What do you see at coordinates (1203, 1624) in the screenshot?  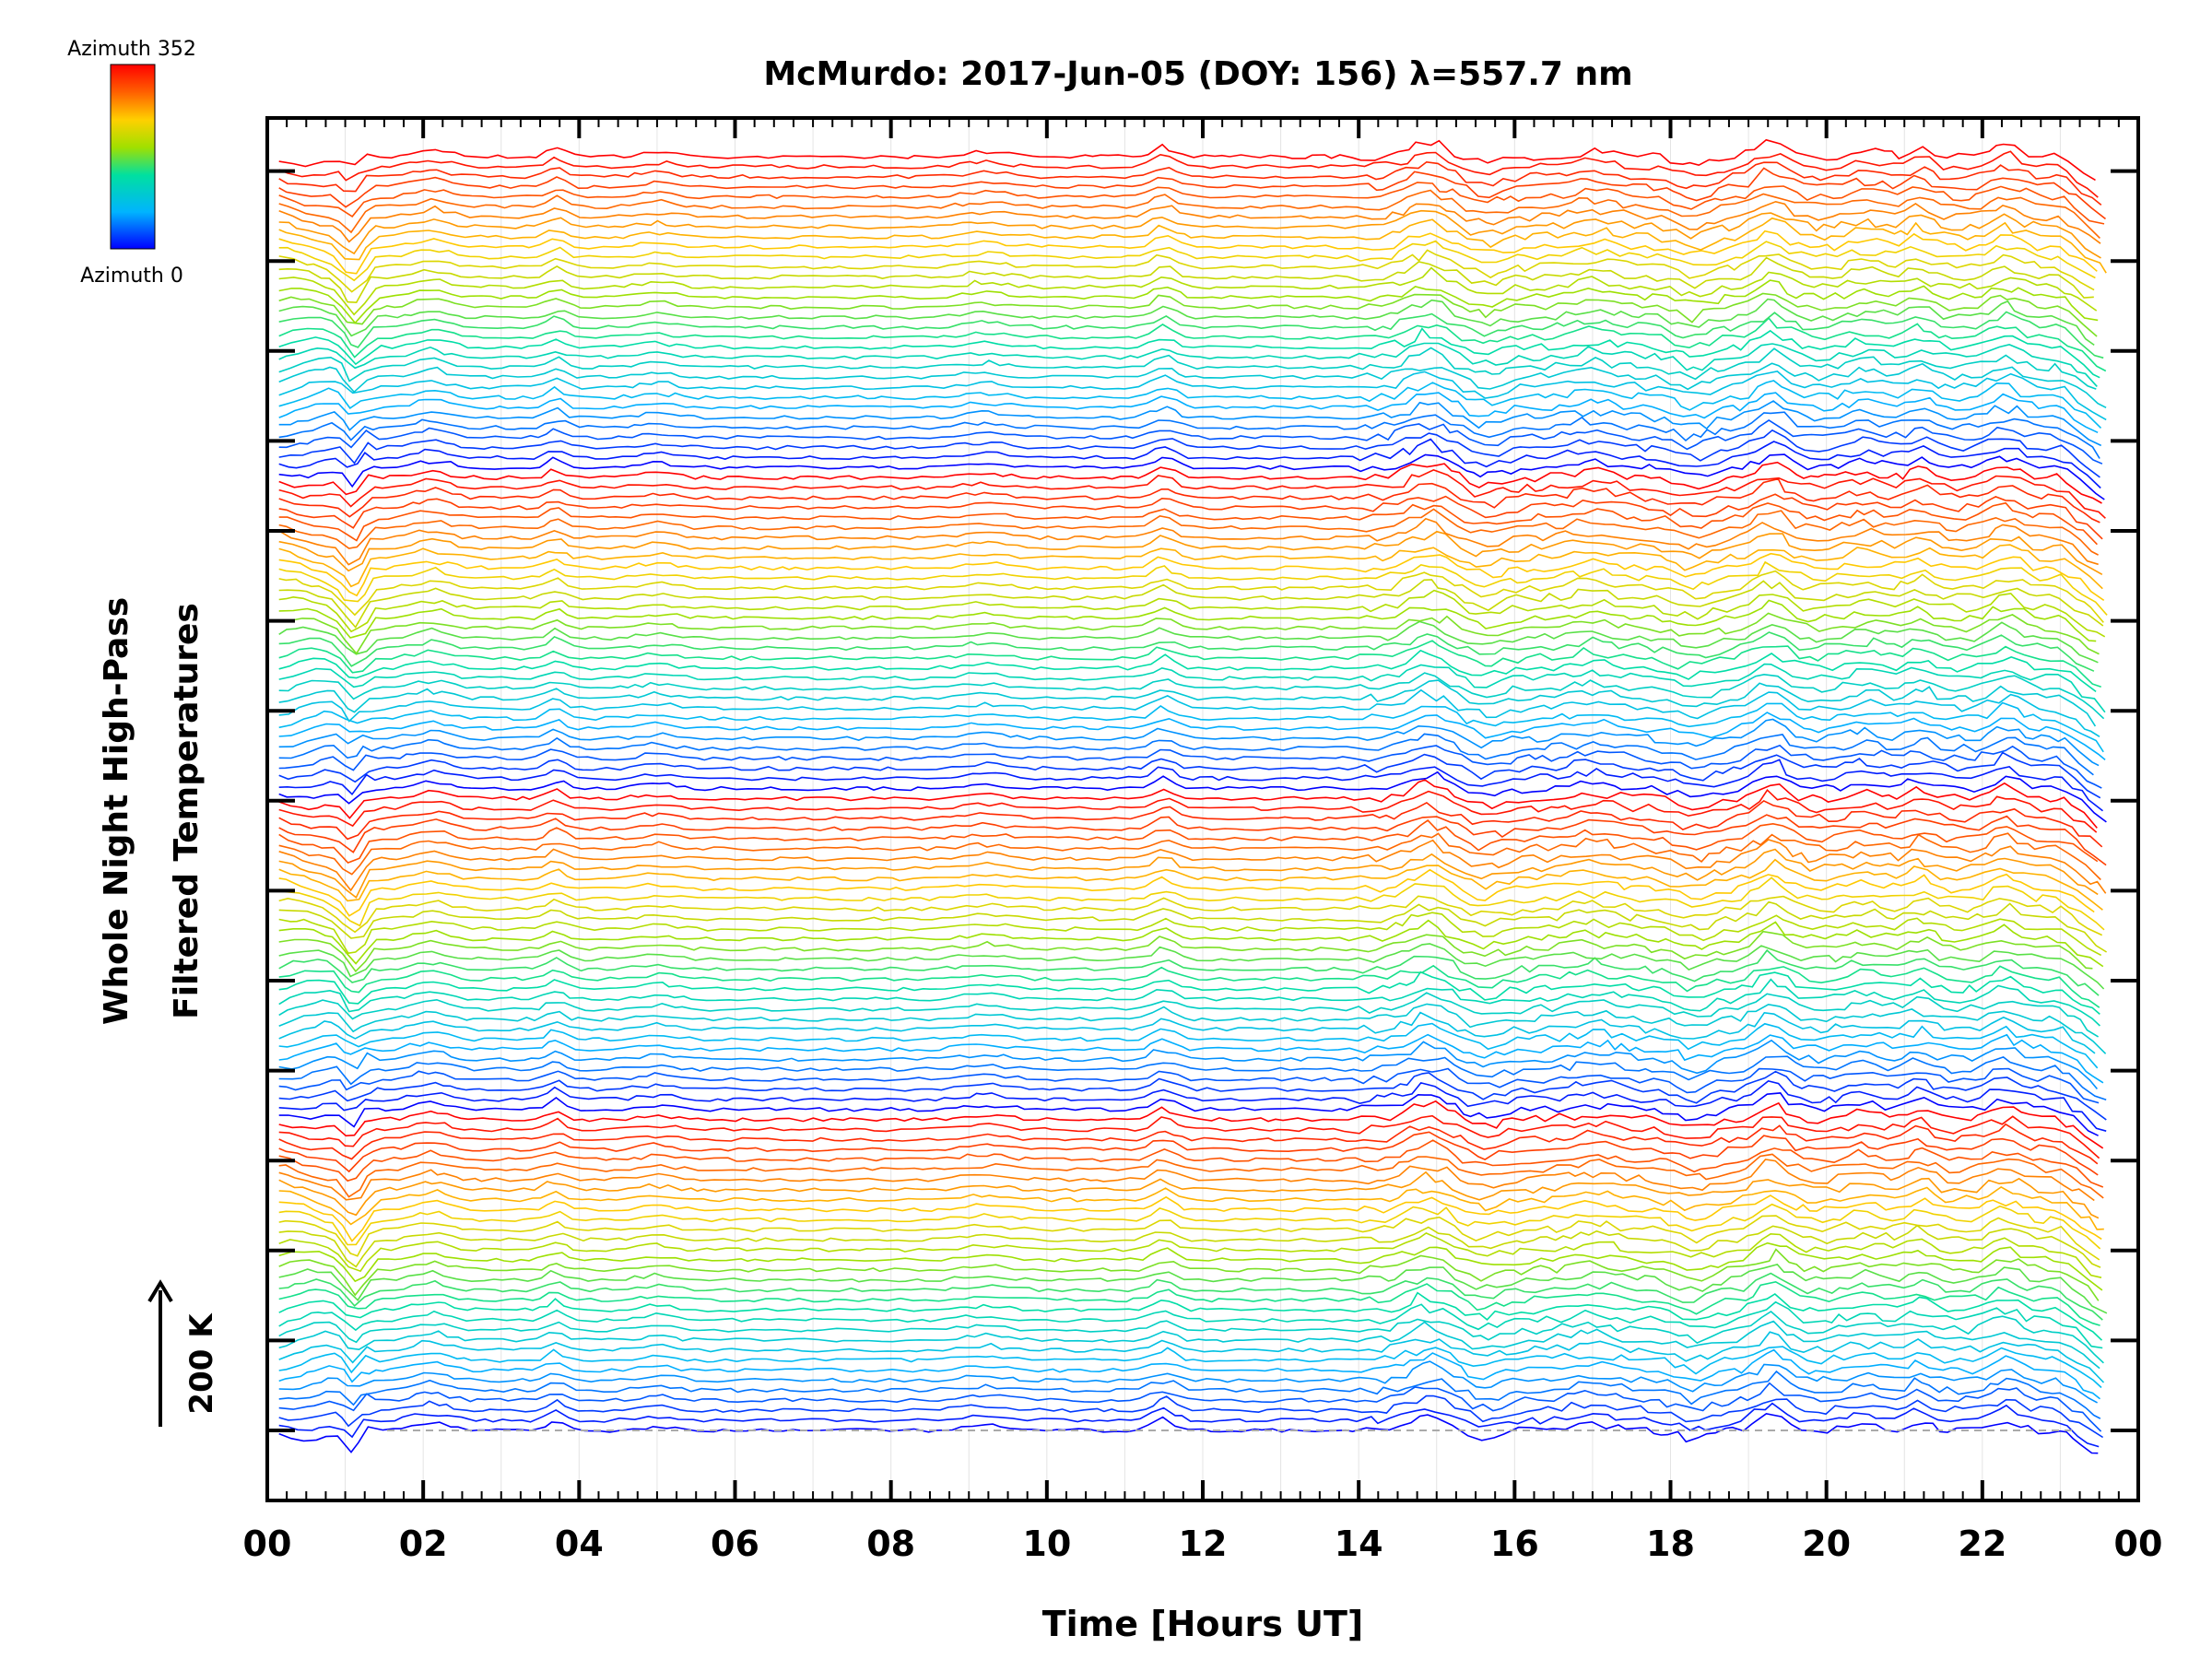 I see `x-axis-label: Time [Hours UT]` at bounding box center [1203, 1624].